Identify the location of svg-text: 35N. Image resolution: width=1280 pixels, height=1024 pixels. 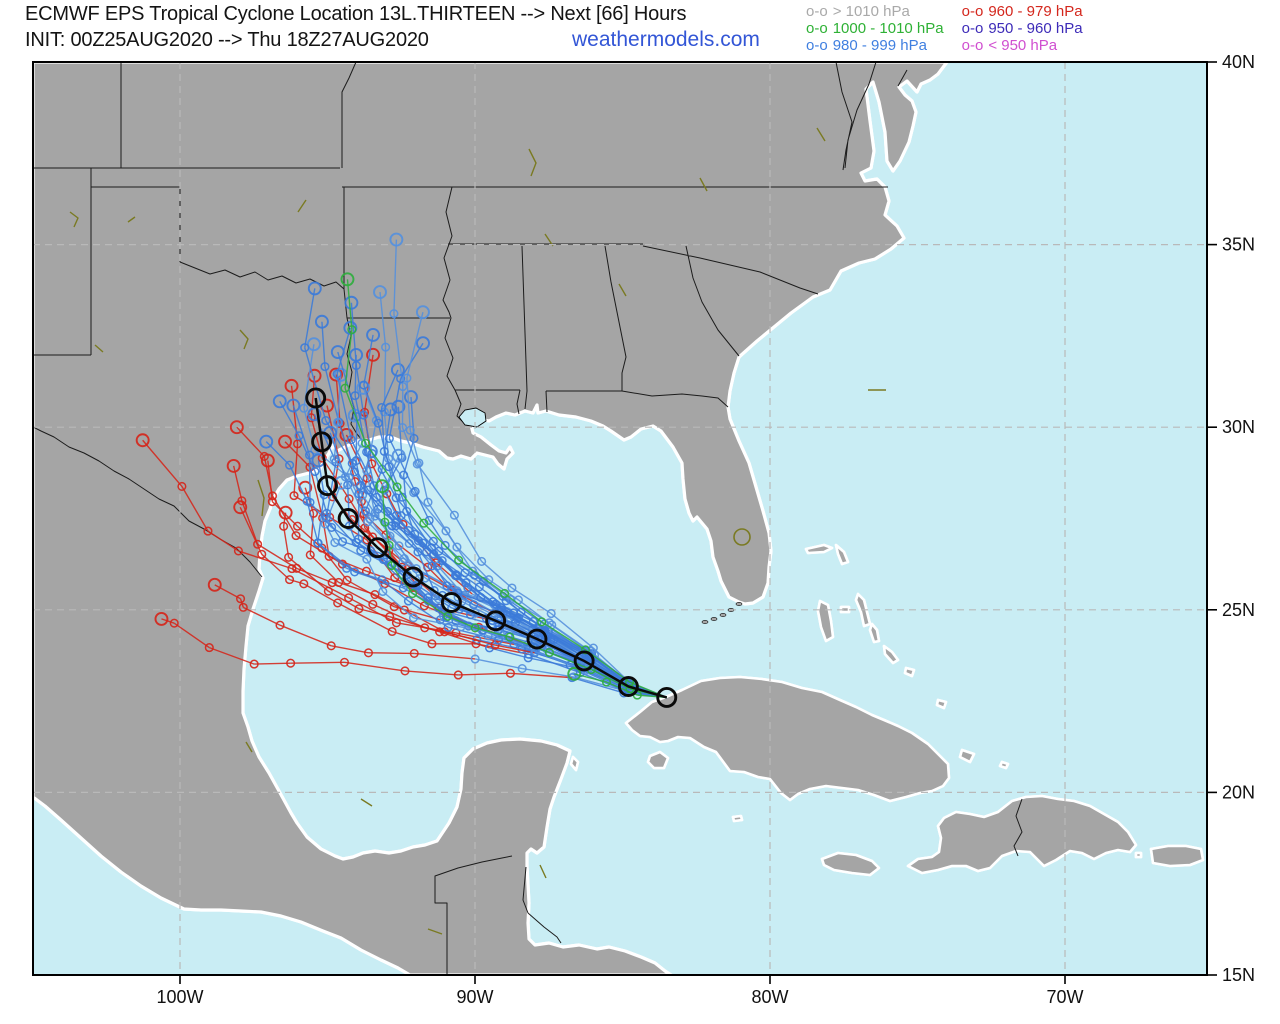
(1238, 245).